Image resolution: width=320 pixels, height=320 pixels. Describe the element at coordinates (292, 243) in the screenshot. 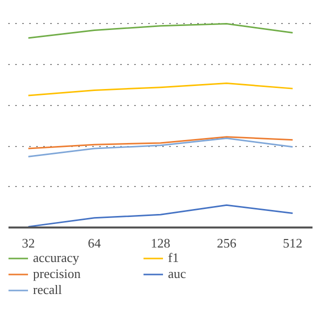

I see `x-tick-label: 512` at that location.